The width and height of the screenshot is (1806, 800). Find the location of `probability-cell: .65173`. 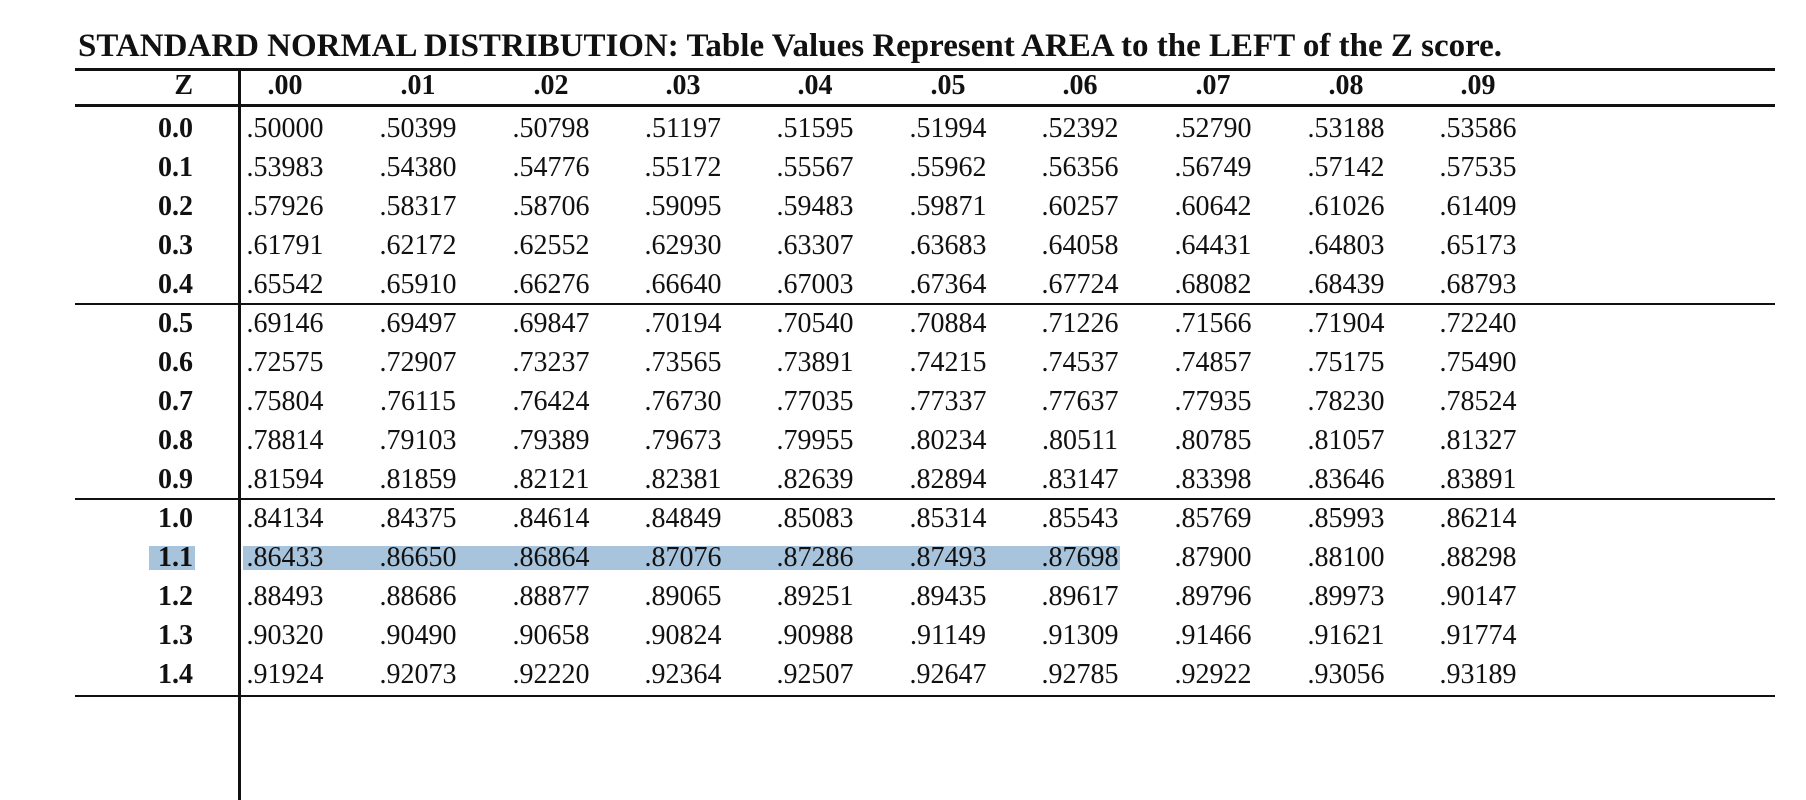

probability-cell: .65173 is located at coordinates (1478, 245).